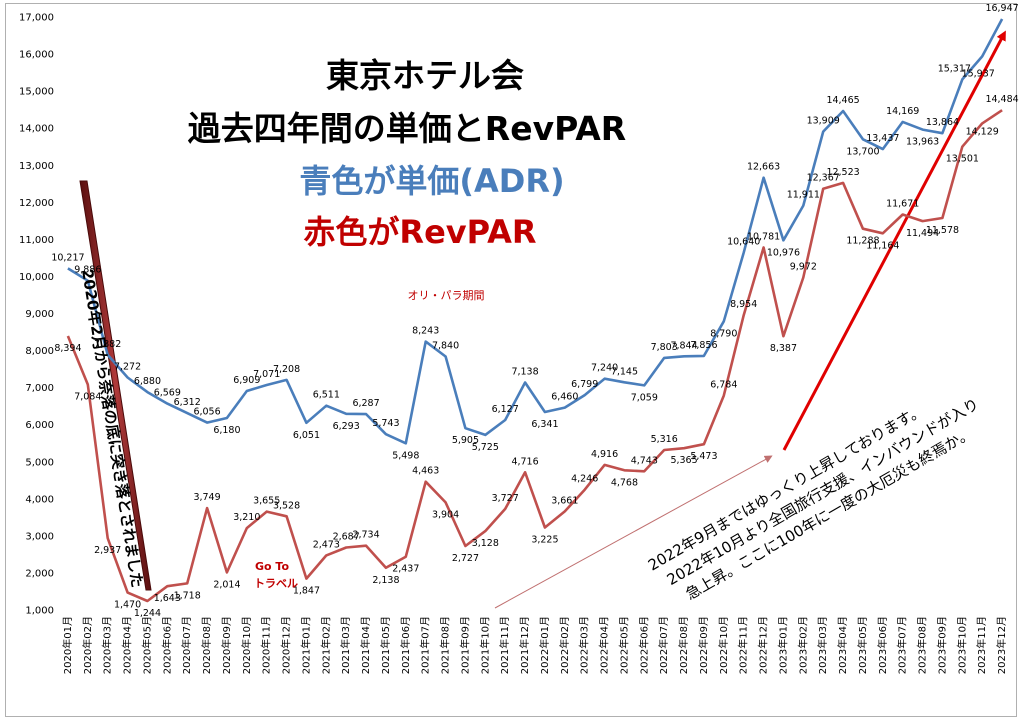 The image size is (1024, 724). I want to click on crash-annotation: 2020年2月から奈落の底に突き落とされました, so click(112, 428).